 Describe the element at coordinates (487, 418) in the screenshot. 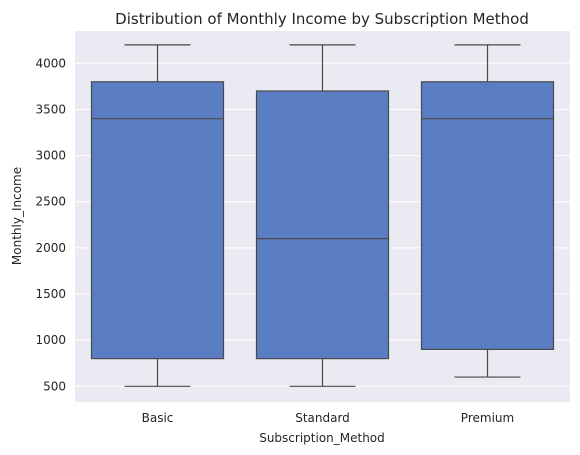

I see `x-tick-label: Premium` at that location.